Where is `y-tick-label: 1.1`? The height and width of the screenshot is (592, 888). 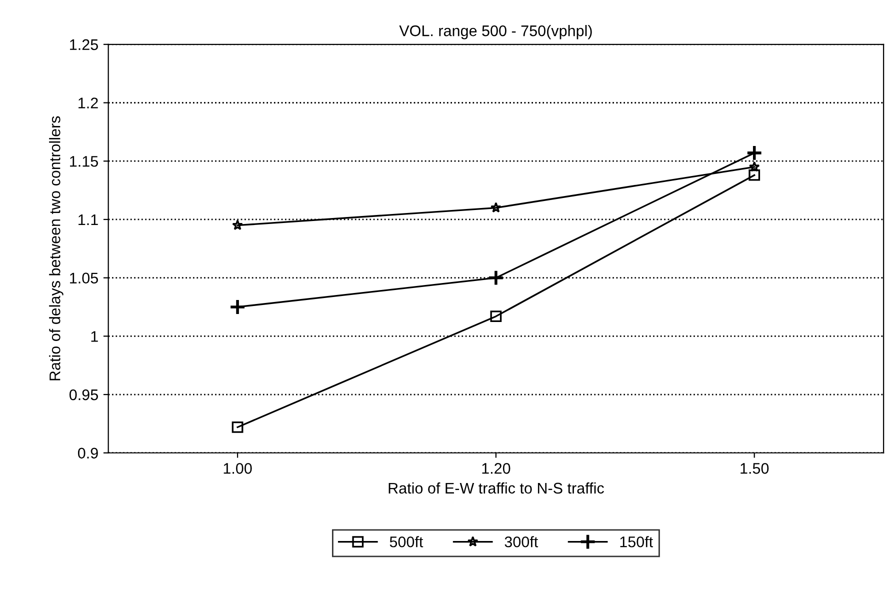 y-tick-label: 1.1 is located at coordinates (88, 219).